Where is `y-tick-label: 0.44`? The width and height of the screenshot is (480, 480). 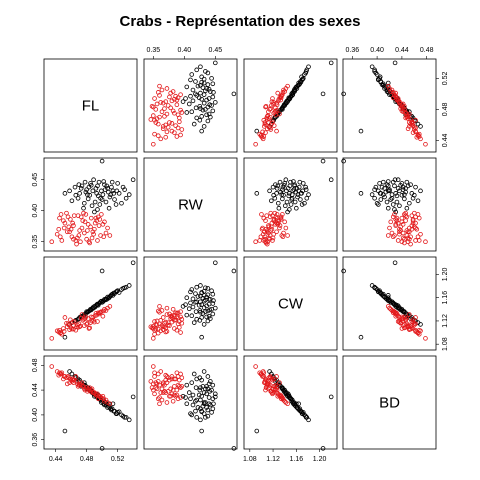 y-tick-label: 0.44 is located at coordinates (445, 140).